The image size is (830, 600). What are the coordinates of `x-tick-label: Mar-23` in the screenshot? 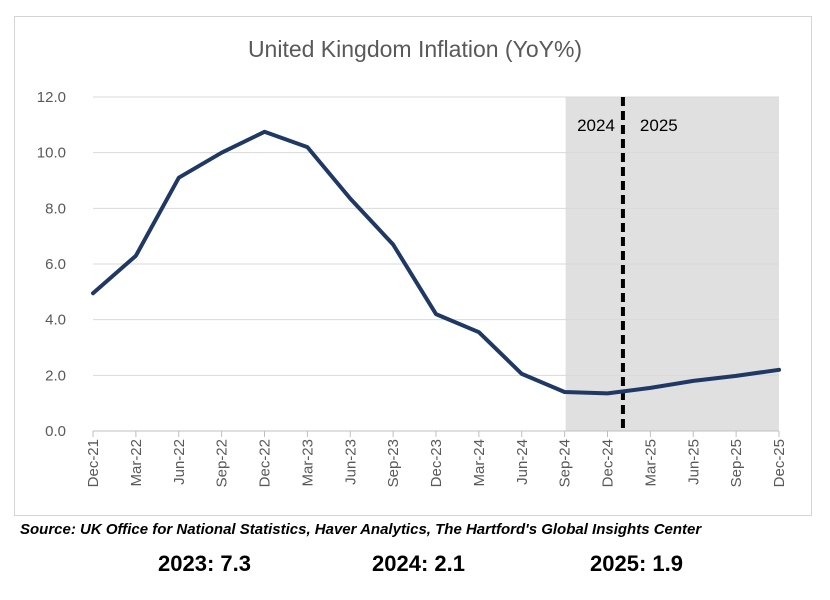 It's located at (307, 463).